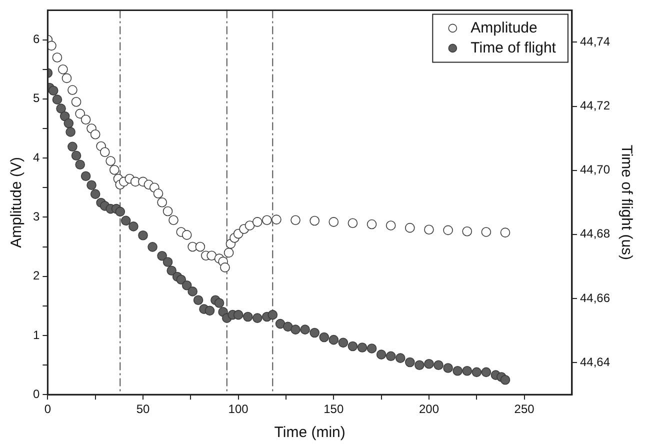  Describe the element at coordinates (36, 275) in the screenshot. I see `y-tick-label: 2` at that location.